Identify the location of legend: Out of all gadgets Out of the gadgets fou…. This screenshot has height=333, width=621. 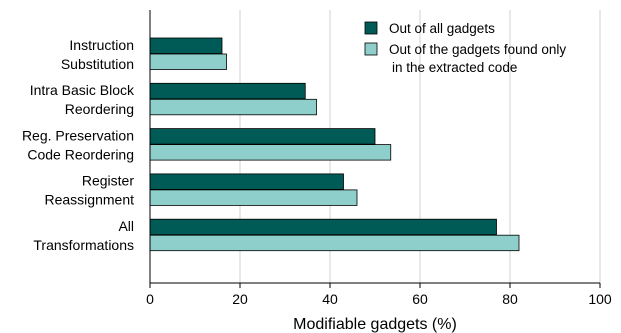
(465, 48).